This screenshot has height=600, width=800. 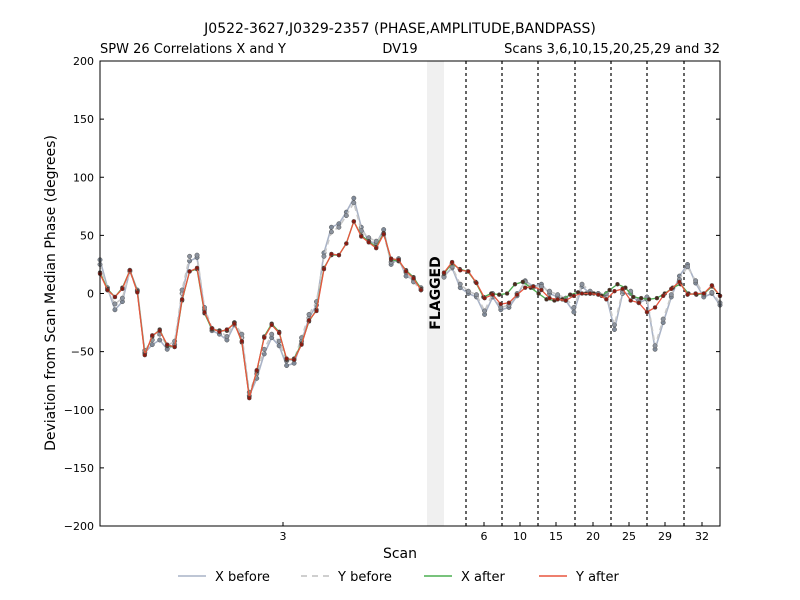 What do you see at coordinates (520, 536) in the screenshot?
I see `scan-label: 10` at bounding box center [520, 536].